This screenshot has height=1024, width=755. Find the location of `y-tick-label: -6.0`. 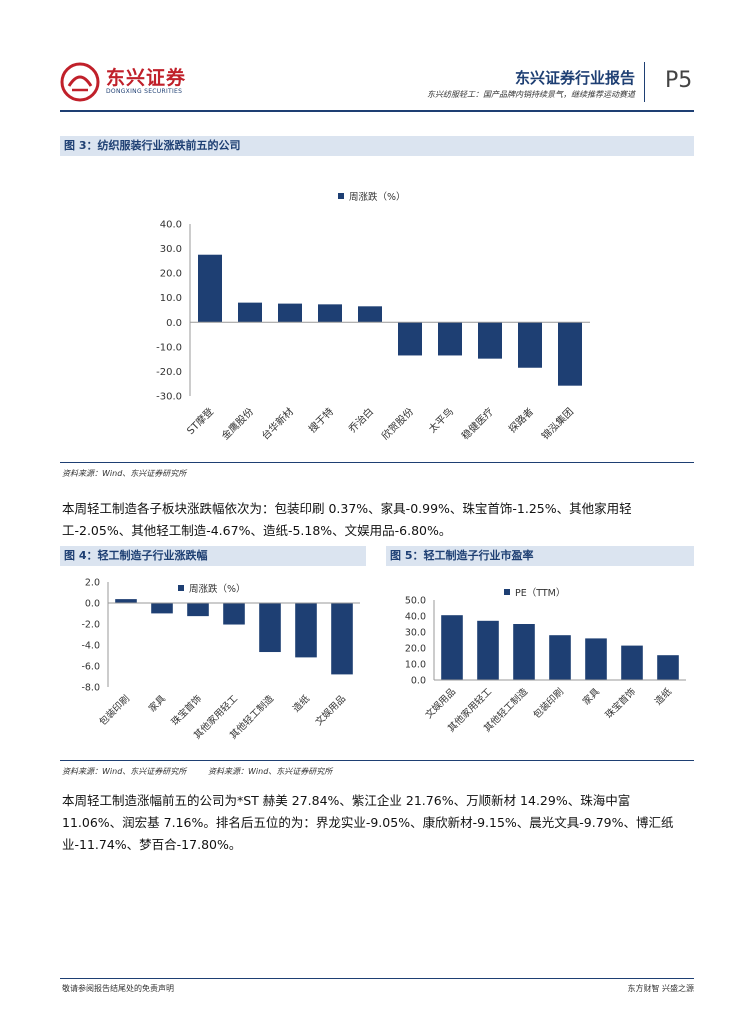

y-tick-label: -6.0 is located at coordinates (90, 667).